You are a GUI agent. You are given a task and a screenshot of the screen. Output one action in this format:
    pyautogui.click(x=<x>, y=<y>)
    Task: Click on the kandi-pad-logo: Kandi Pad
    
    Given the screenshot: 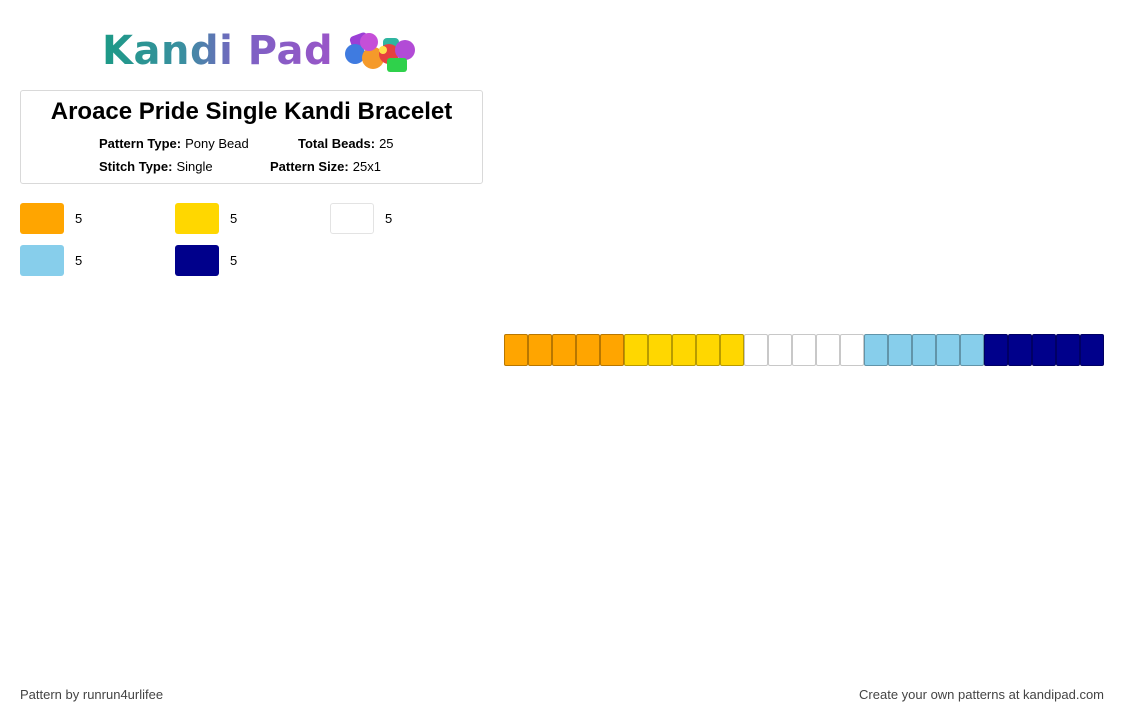 What is the action you would take?
    pyautogui.click(x=260, y=51)
    